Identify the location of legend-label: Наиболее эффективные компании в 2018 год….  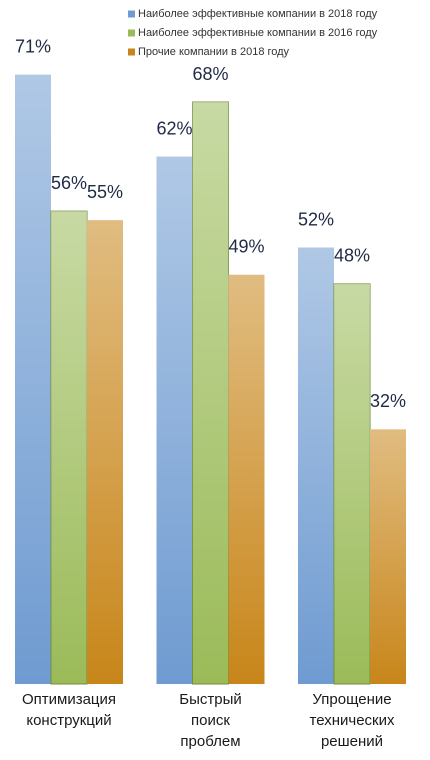
(258, 14).